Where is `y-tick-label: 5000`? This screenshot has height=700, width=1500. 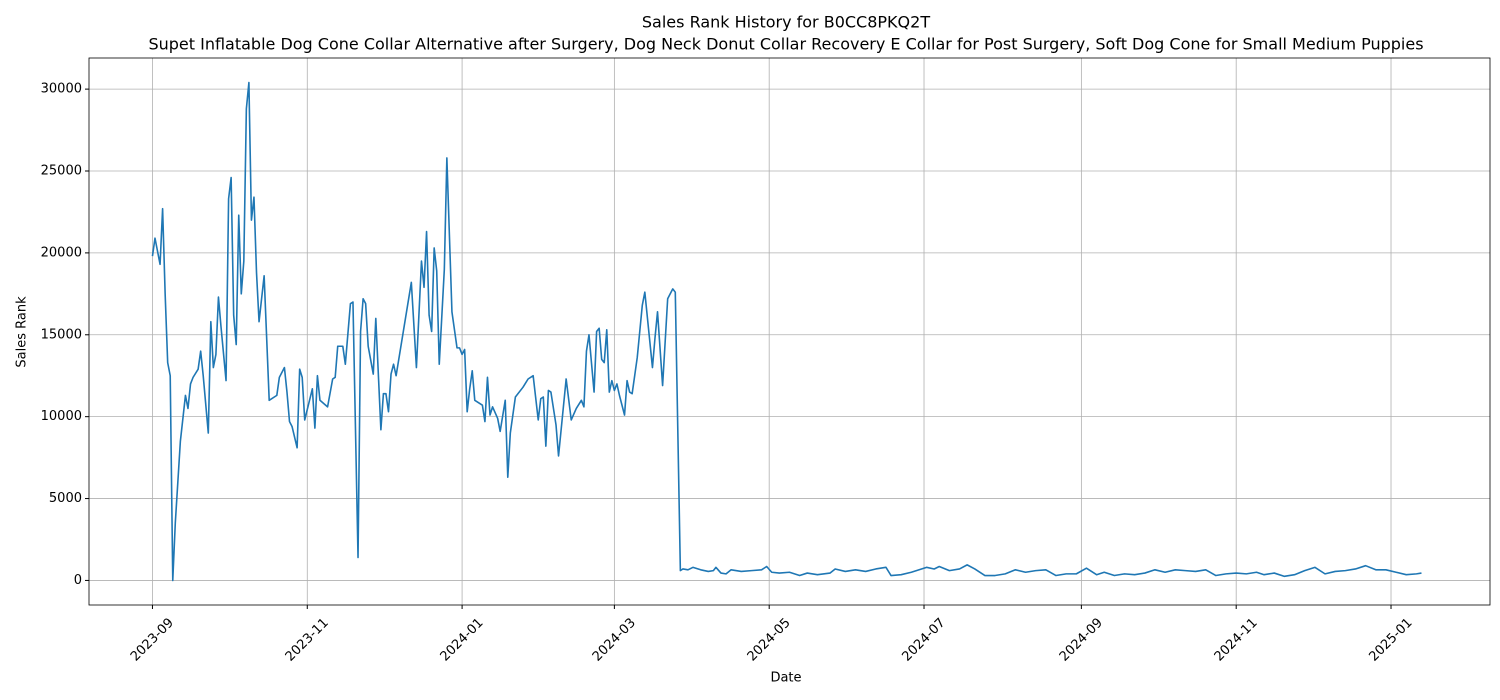 y-tick-label: 5000 is located at coordinates (65, 498).